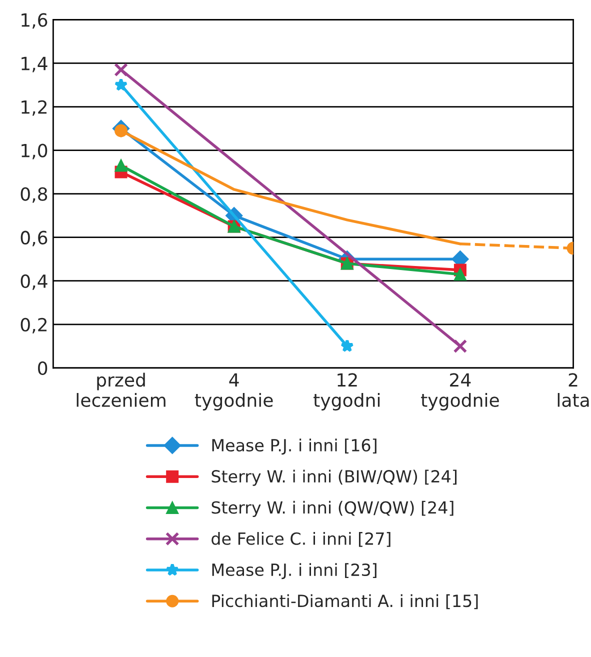 Image resolution: width=591 pixels, height=657 pixels. Describe the element at coordinates (34, 195) in the screenshot. I see `y-tick-label: 0,8` at that location.